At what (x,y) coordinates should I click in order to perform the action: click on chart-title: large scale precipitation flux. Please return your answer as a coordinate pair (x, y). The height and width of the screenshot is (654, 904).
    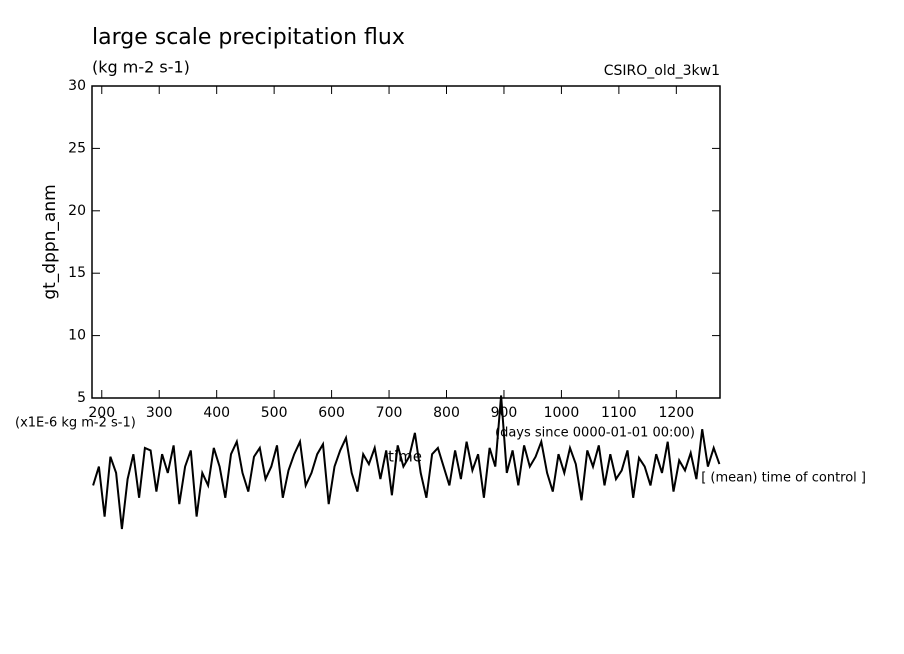
    Looking at the image, I should click on (248, 37).